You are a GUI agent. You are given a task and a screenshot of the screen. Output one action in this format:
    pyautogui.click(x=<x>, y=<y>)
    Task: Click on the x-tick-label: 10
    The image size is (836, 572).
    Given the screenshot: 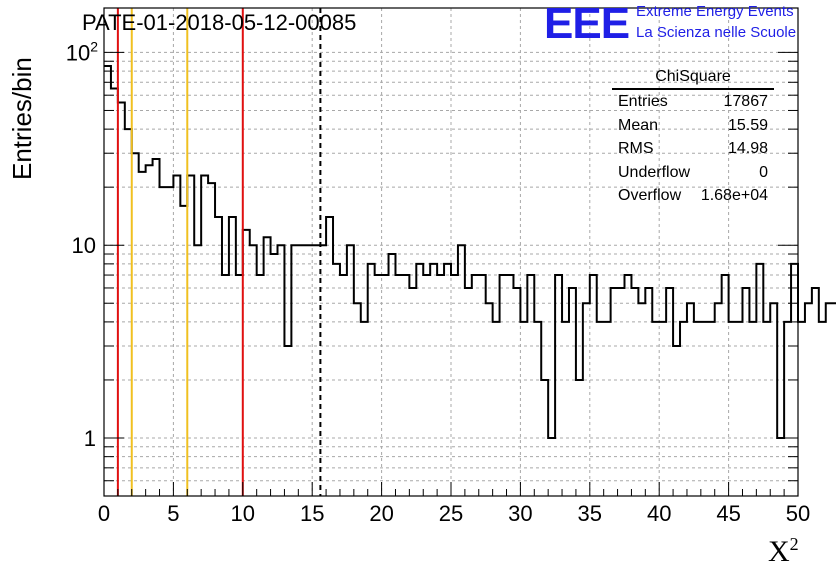 What is the action you would take?
    pyautogui.click(x=243, y=513)
    